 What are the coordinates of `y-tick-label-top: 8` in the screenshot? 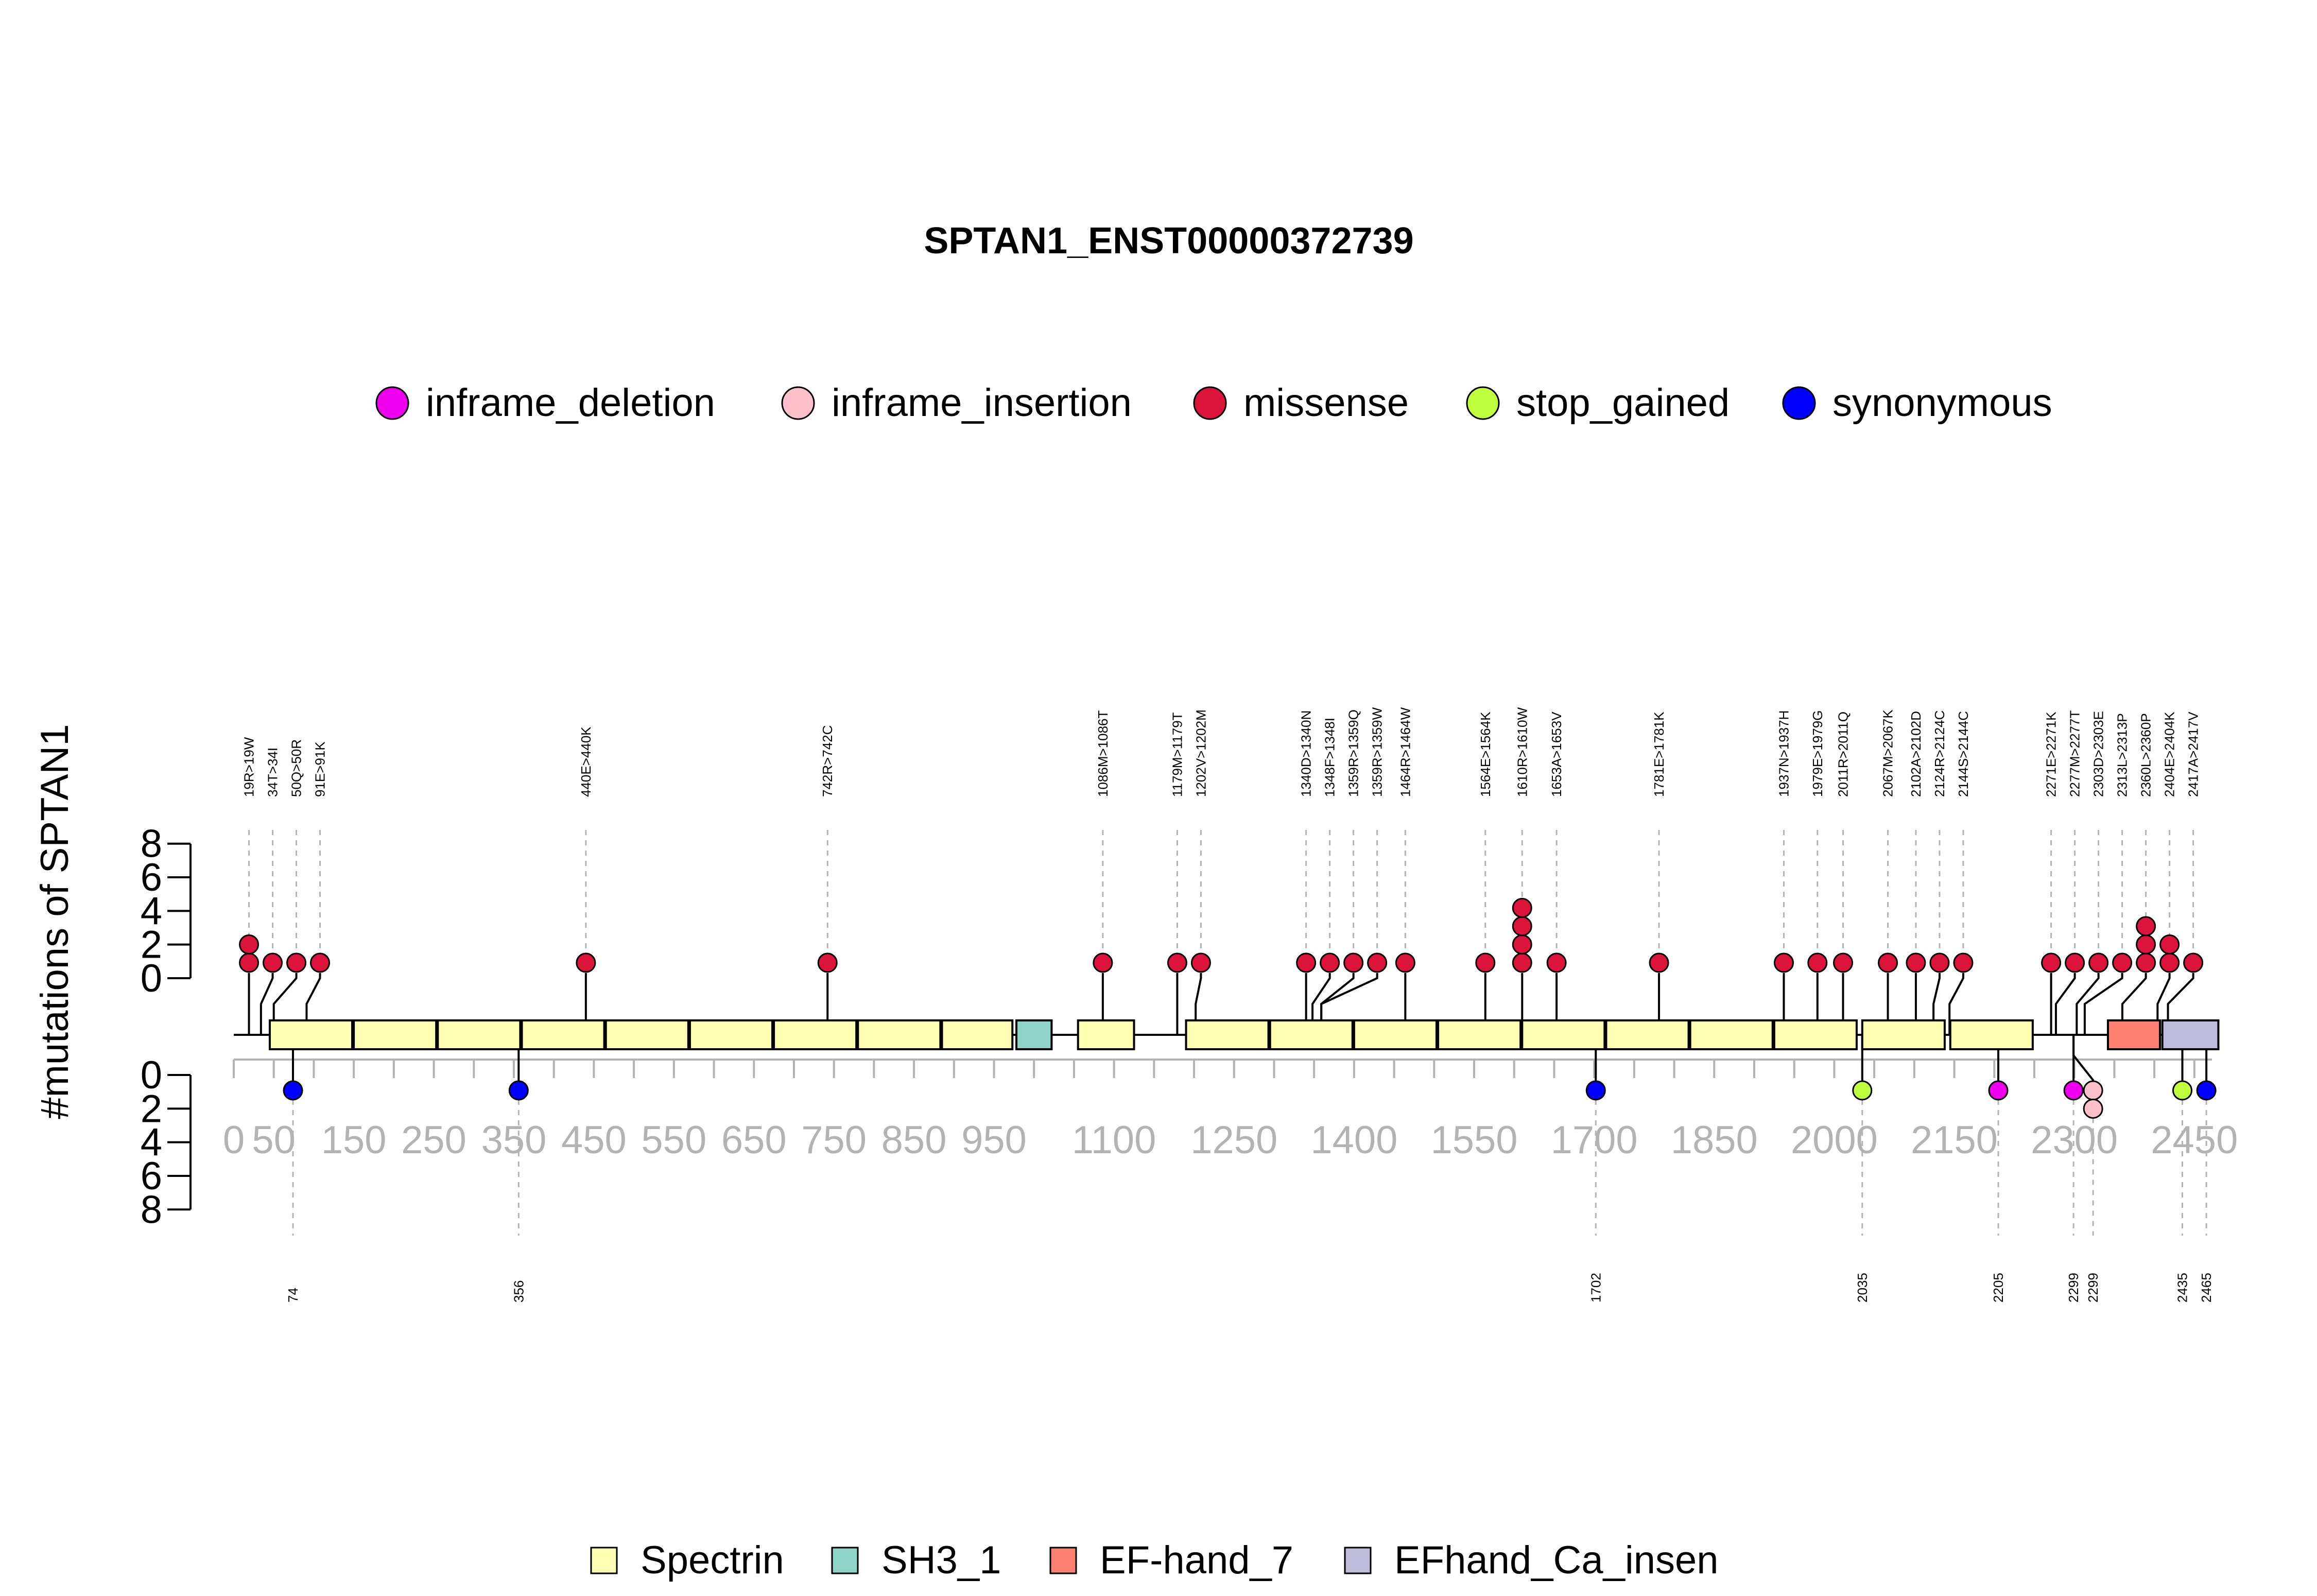 It's located at (151, 844).